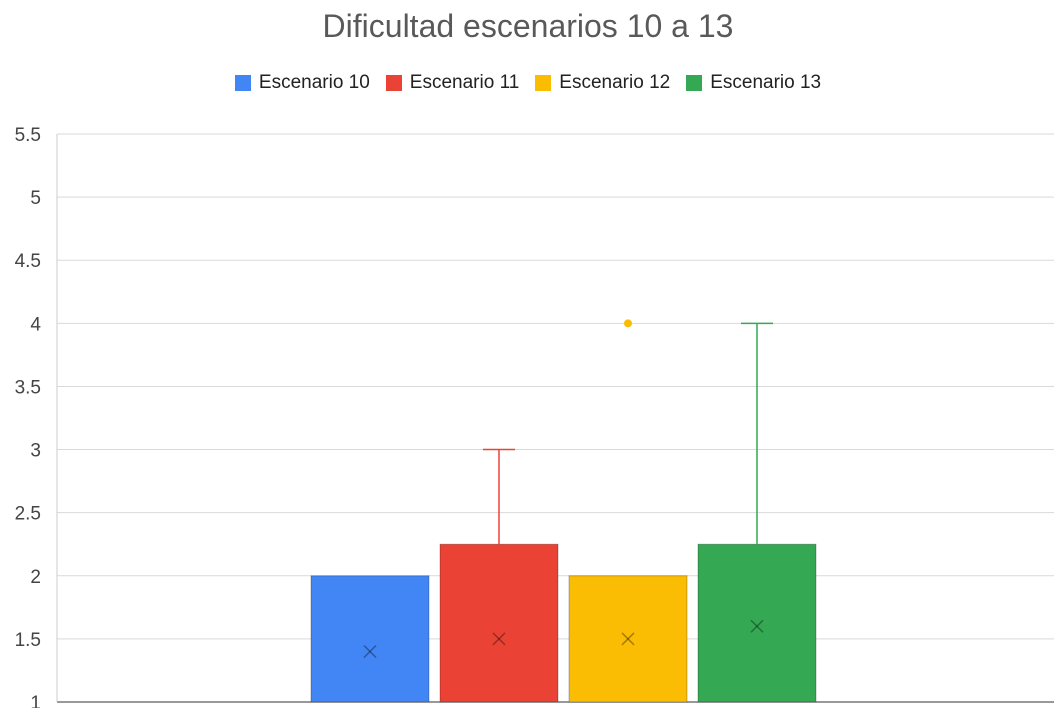 The image size is (1056, 708). What do you see at coordinates (35, 451) in the screenshot?
I see `y-tick-label: 3` at bounding box center [35, 451].